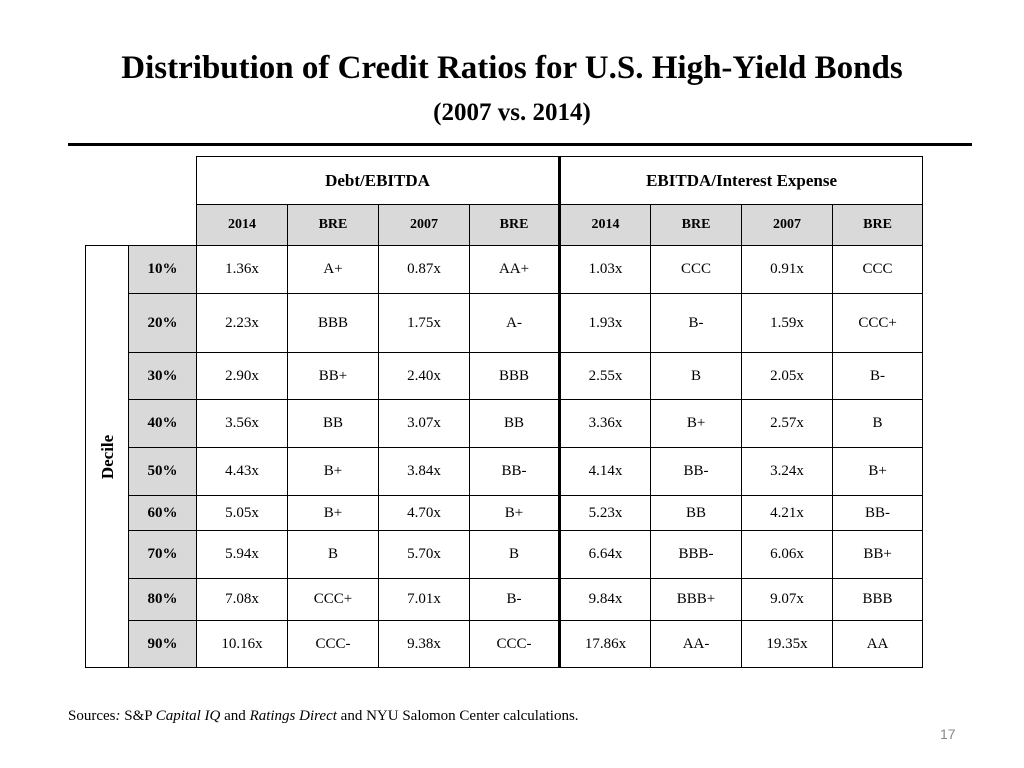  What do you see at coordinates (605, 554) in the screenshot?
I see `table-cell: 6.64x` at bounding box center [605, 554].